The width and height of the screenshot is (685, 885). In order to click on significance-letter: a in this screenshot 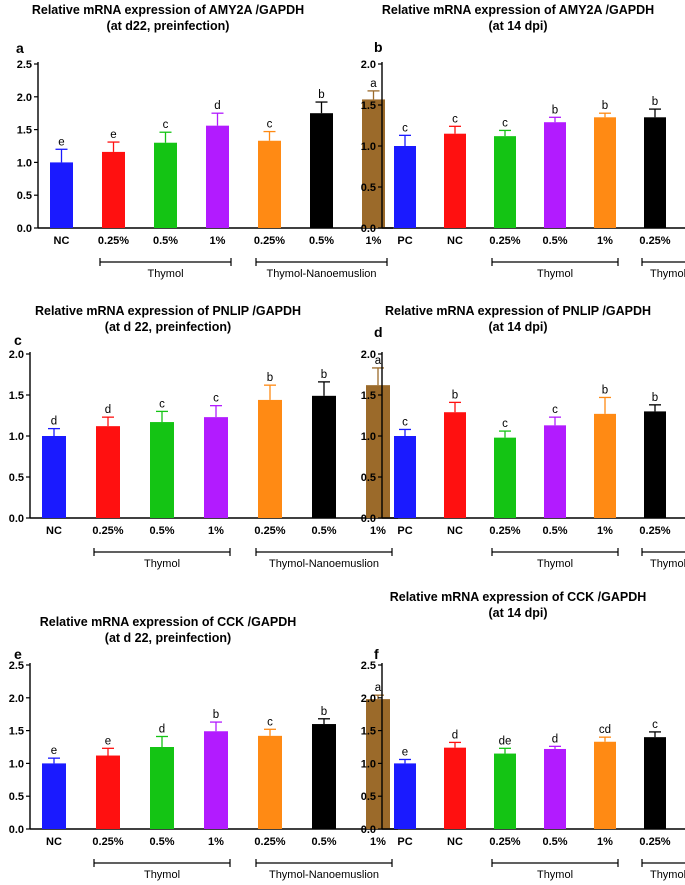, I will do `click(378, 361)`.